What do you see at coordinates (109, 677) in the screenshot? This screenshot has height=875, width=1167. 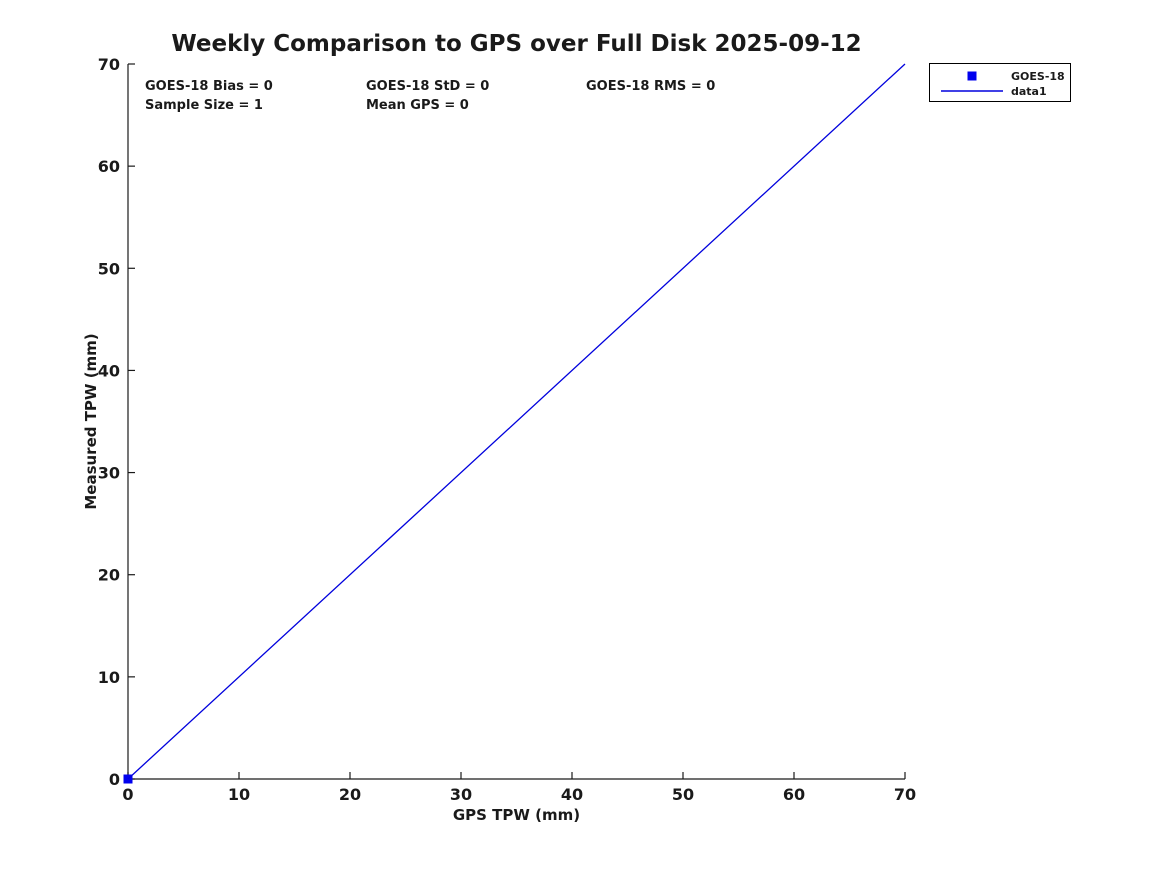 I see `y-tick-label: 10` at bounding box center [109, 677].